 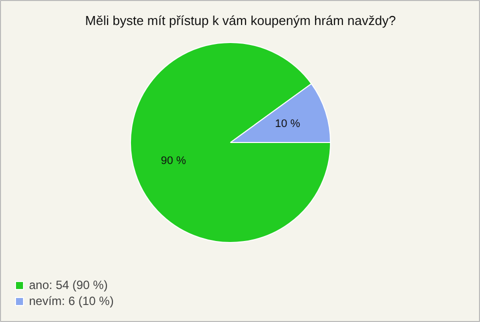 What do you see at coordinates (173, 161) in the screenshot?
I see `data-label: 90 %` at bounding box center [173, 161].